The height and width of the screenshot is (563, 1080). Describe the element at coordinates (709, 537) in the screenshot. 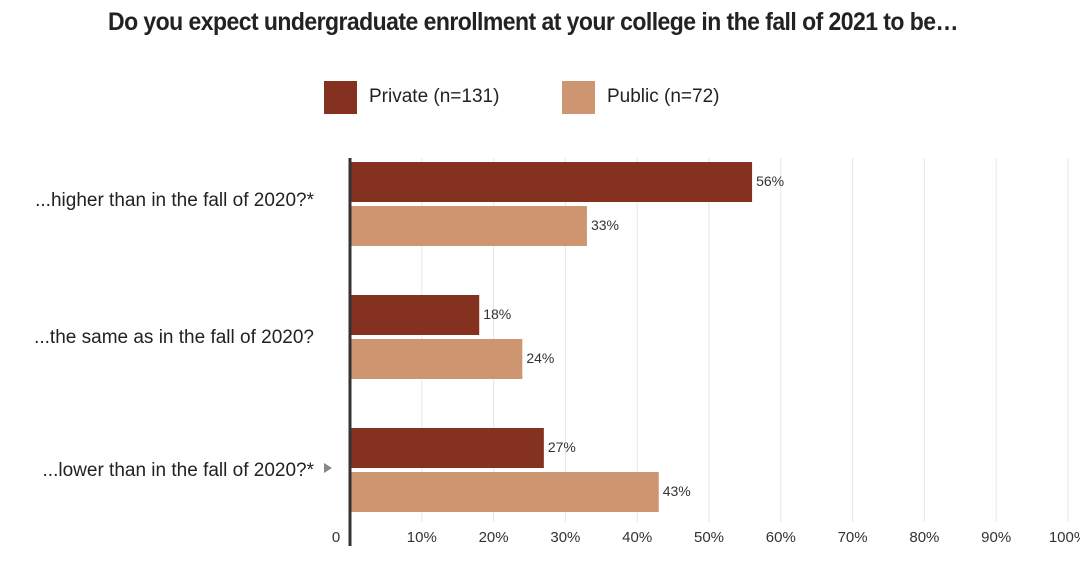

I see `x-tick-label: 50%` at that location.